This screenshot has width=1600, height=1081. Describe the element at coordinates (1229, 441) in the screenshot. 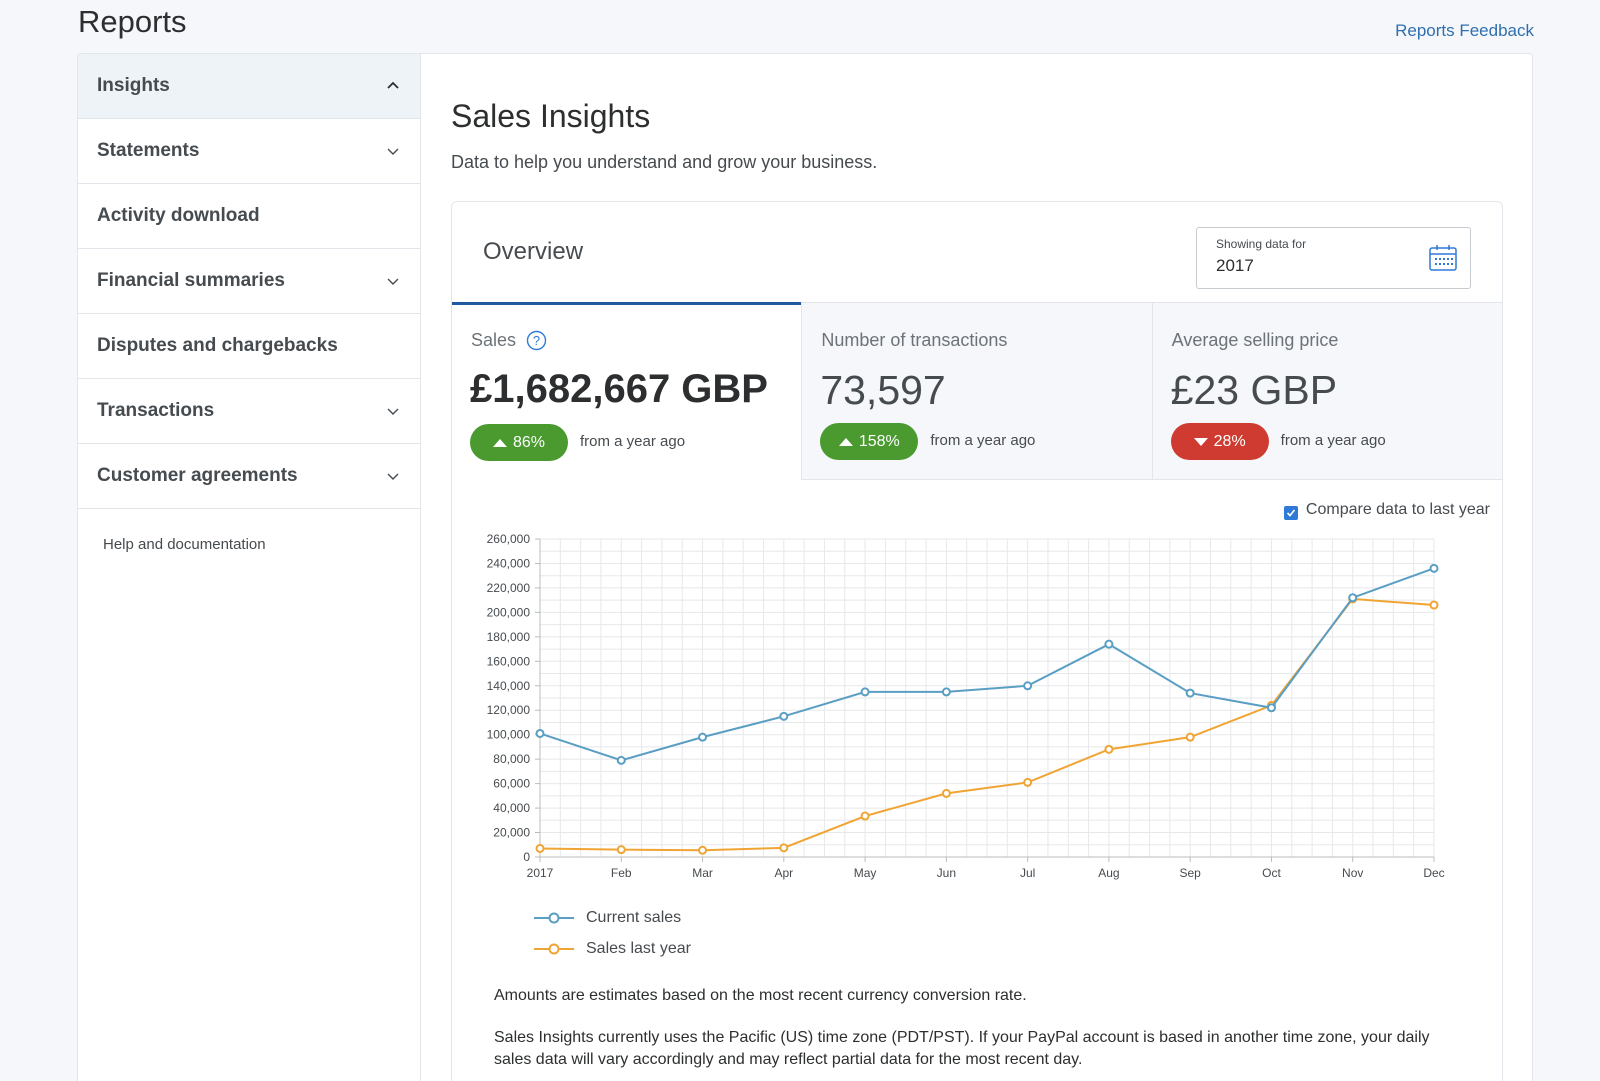

I see `change-value: 28%` at that location.